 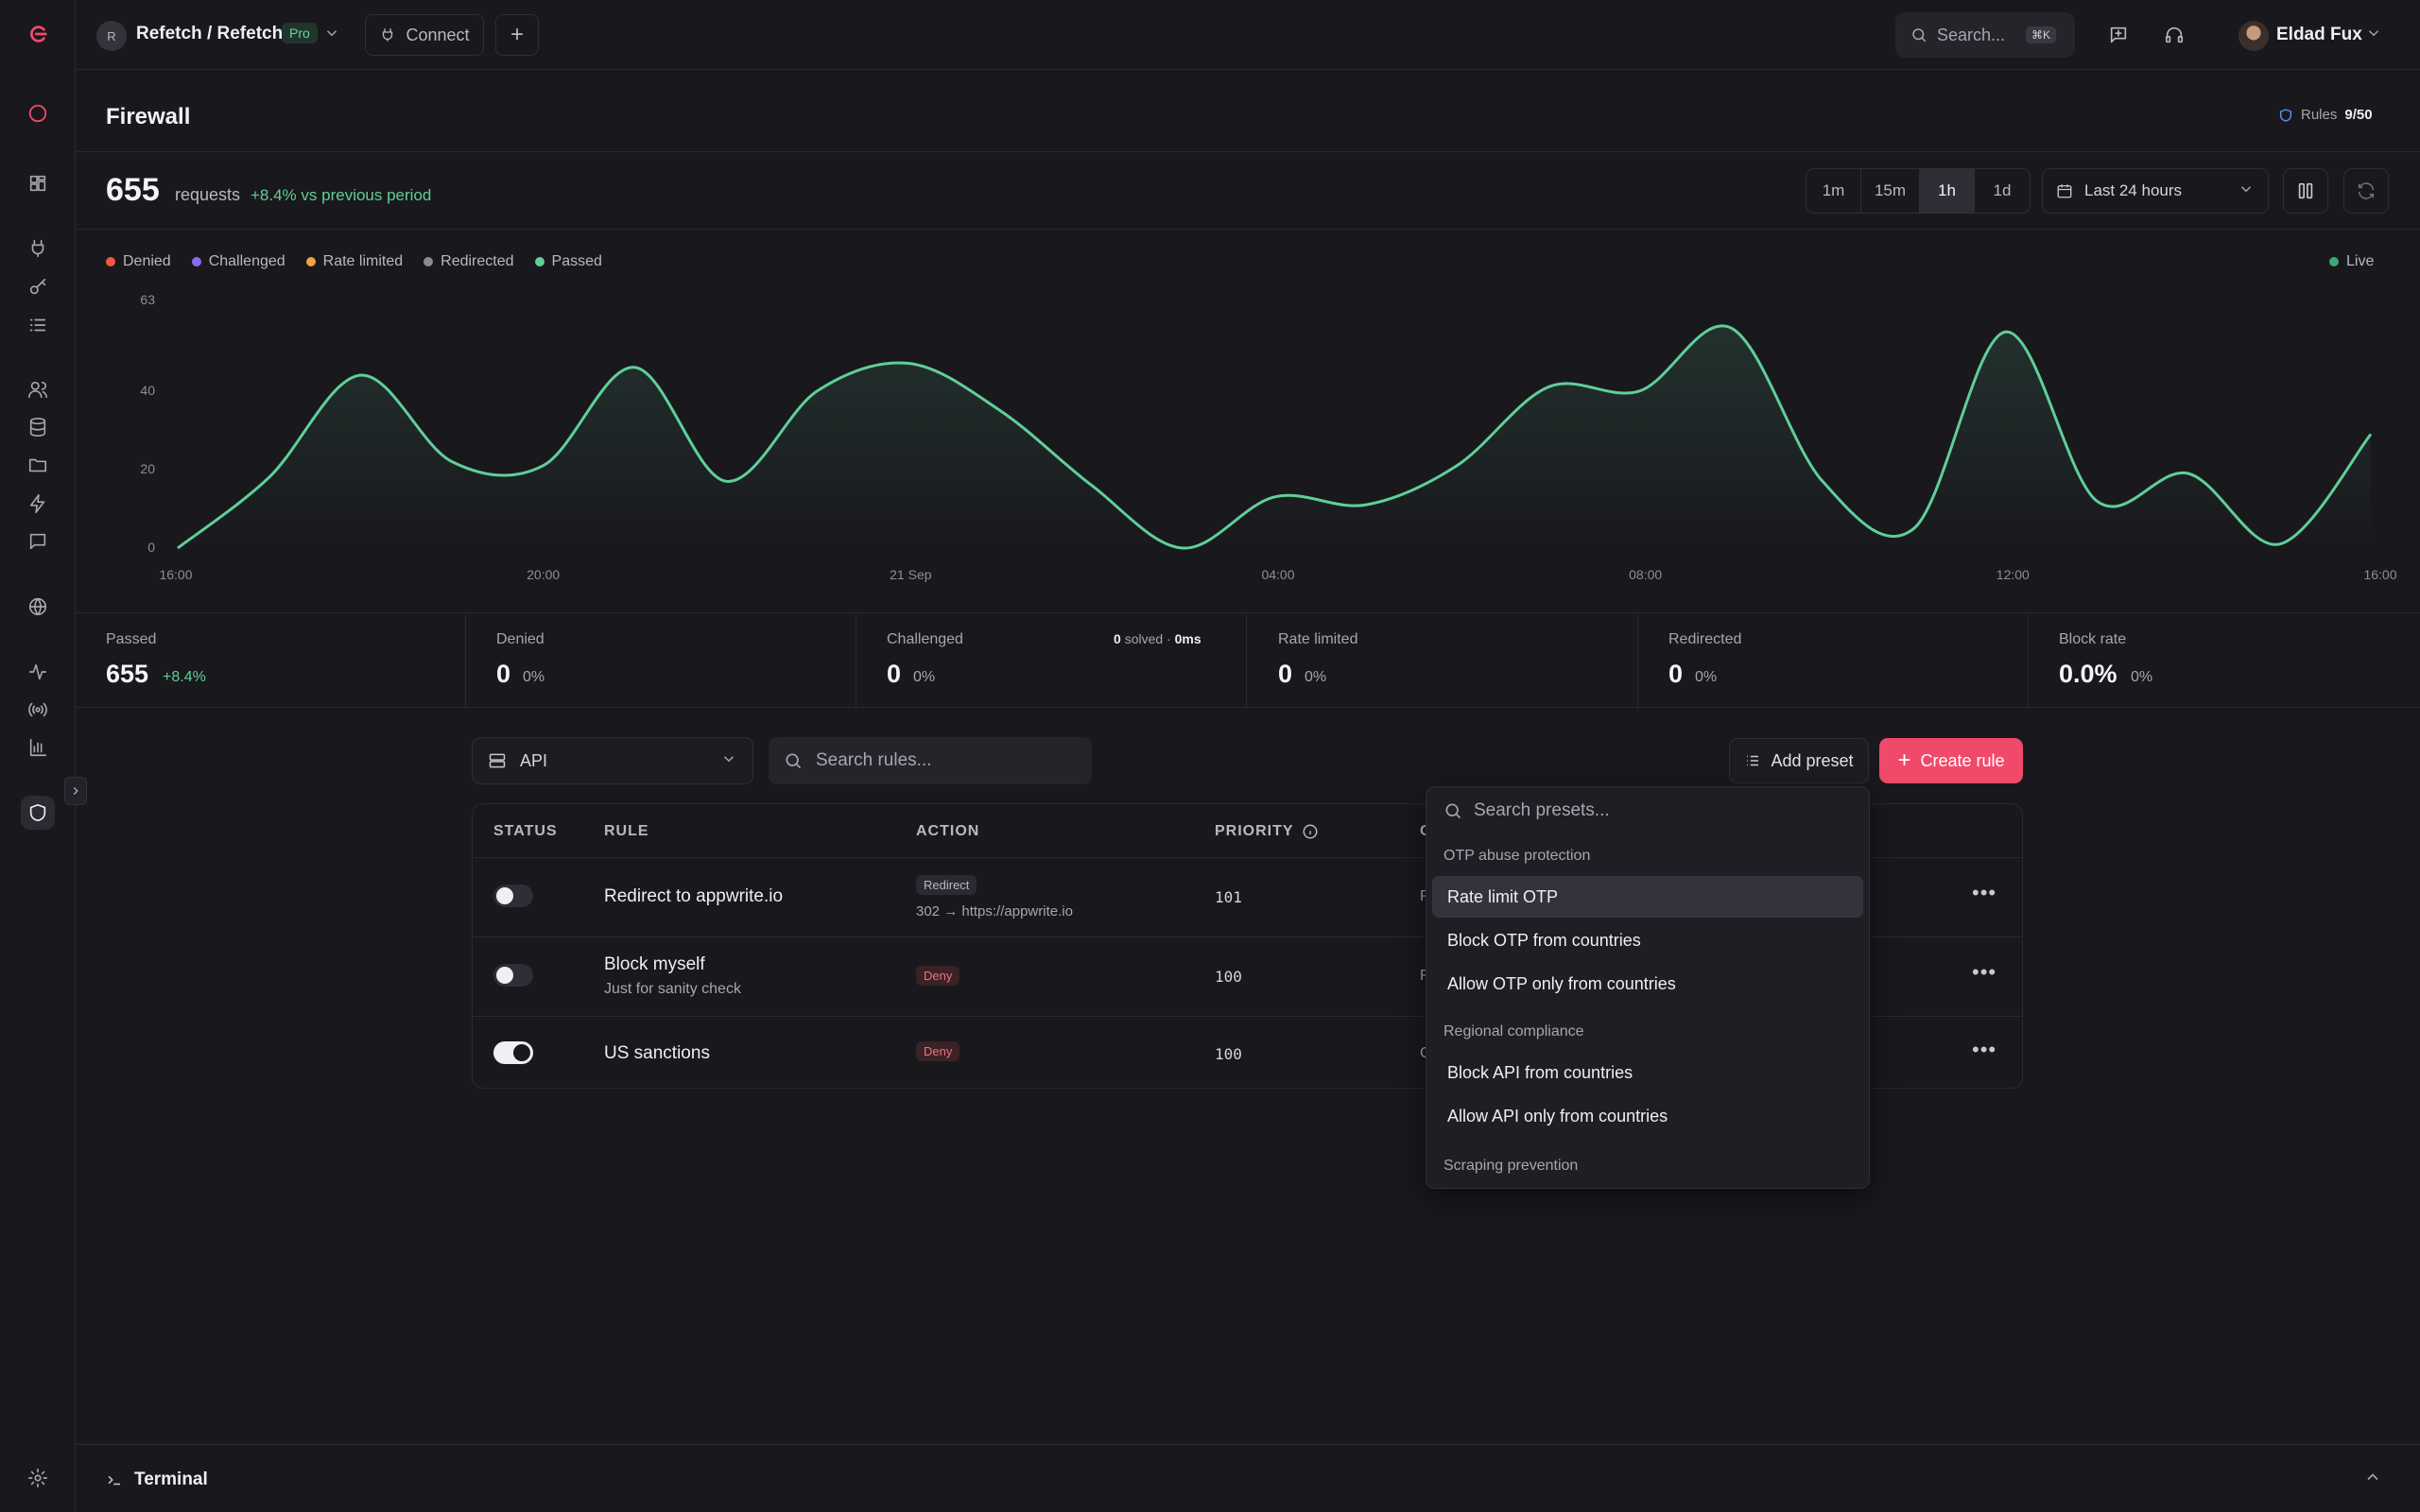 What do you see at coordinates (210, 33) in the screenshot?
I see `project-name: Refetch / Refetch` at bounding box center [210, 33].